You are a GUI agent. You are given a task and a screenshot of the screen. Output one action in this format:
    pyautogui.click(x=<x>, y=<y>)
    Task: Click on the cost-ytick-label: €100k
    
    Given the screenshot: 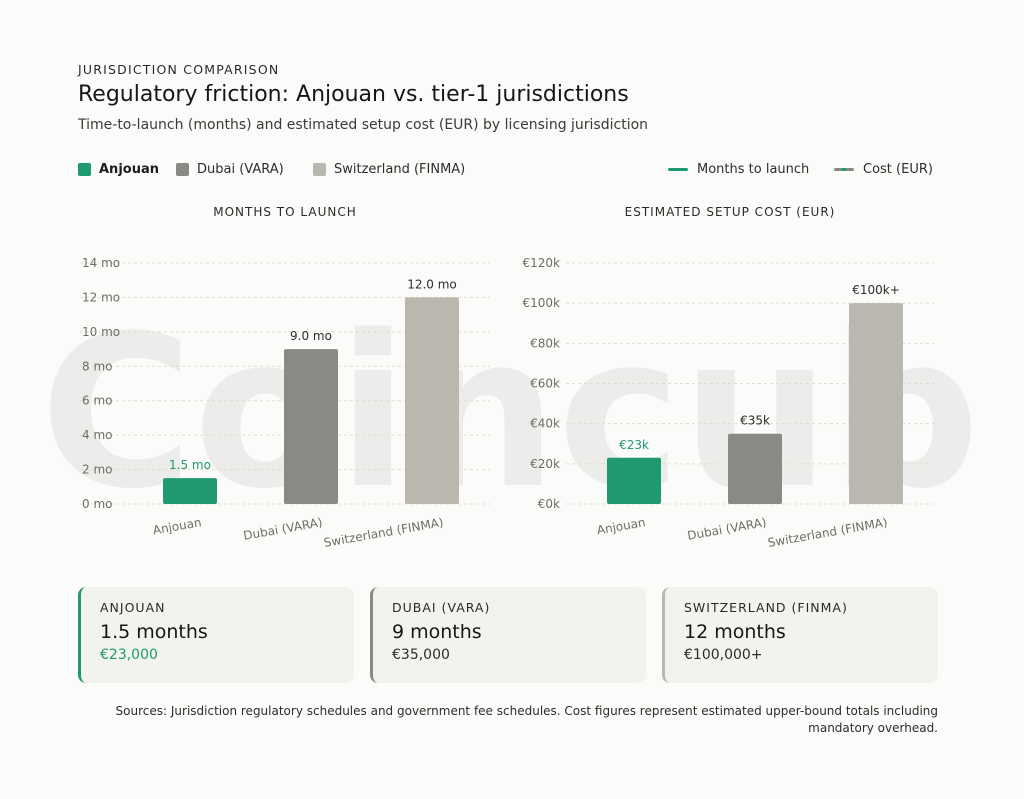 What is the action you would take?
    pyautogui.click(x=542, y=303)
    